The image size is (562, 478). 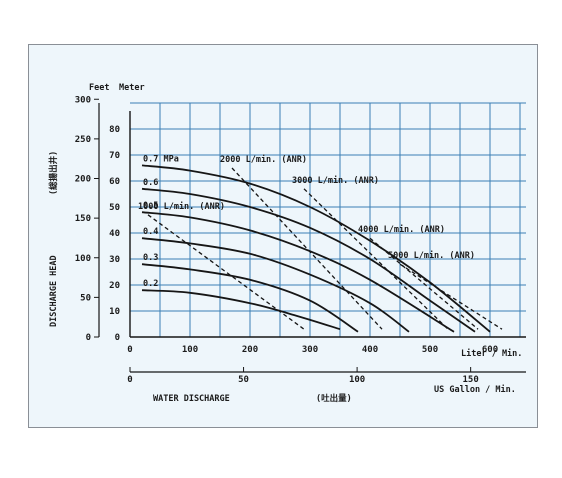 I want to click on y-axis-label-jp: (総揚出井), so click(x=53, y=173).